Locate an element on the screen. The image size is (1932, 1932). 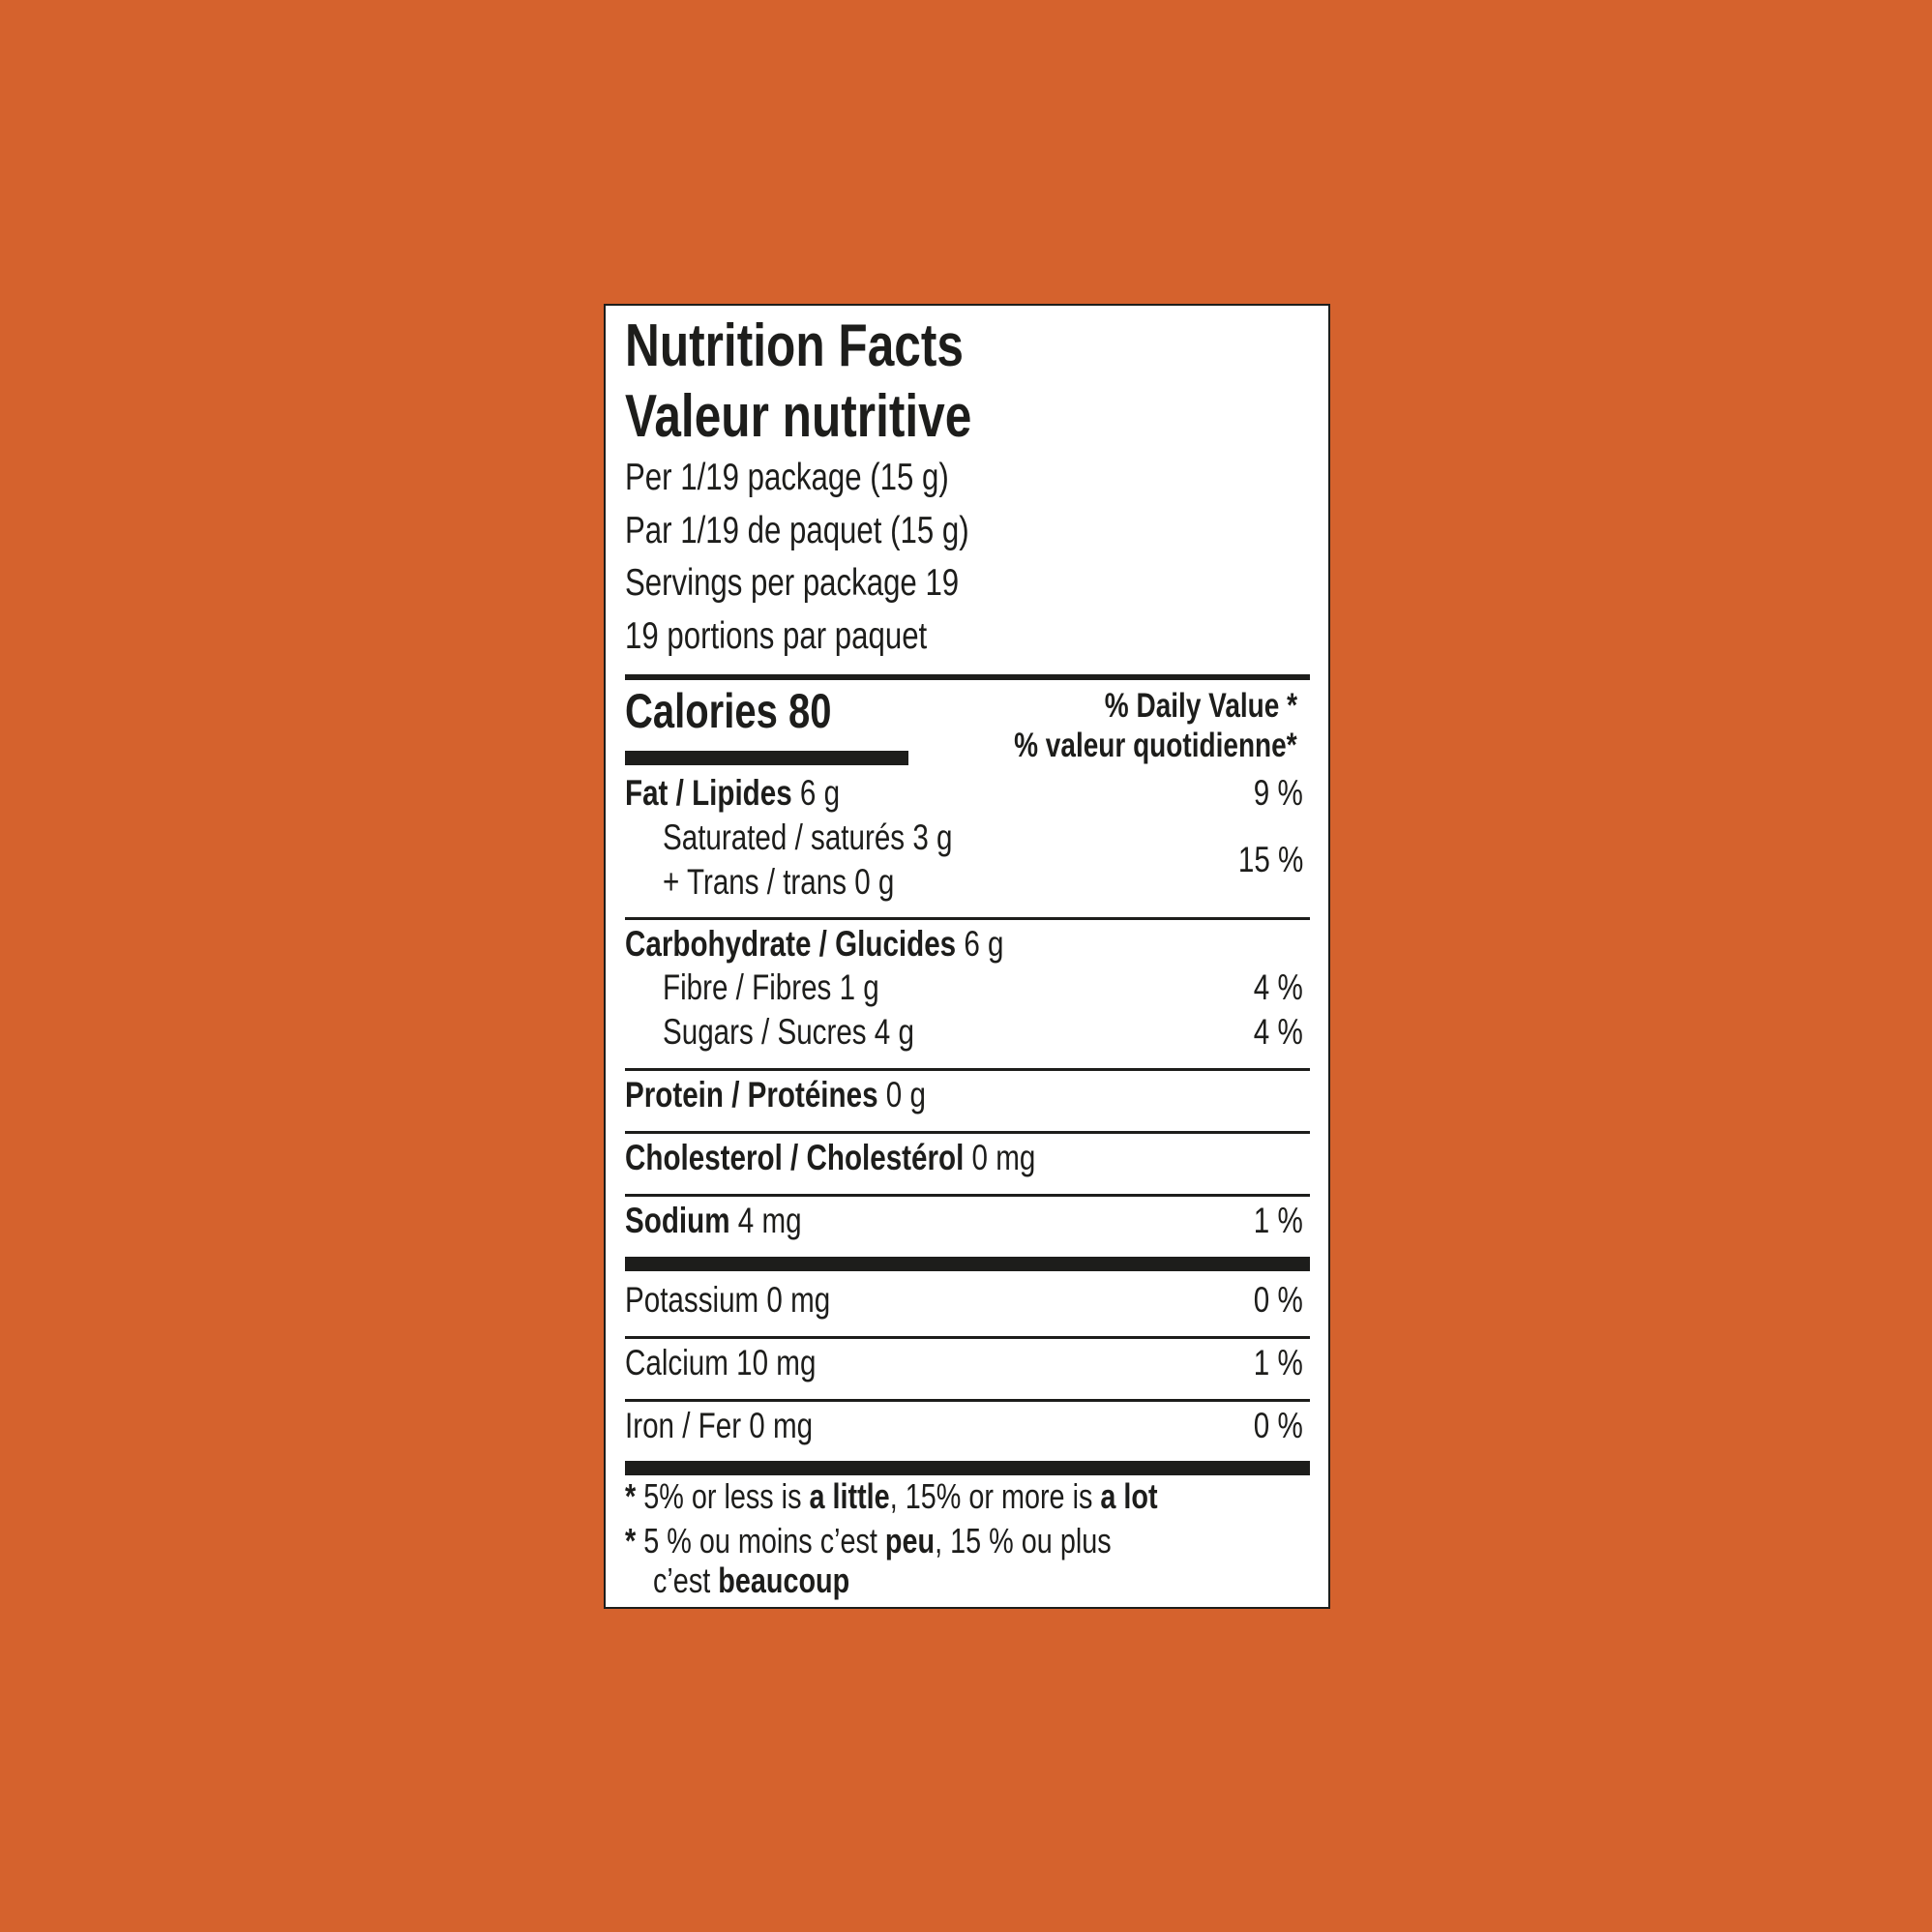
serving-size-en: Per 1/19 package (15 g) is located at coordinates (787, 477).